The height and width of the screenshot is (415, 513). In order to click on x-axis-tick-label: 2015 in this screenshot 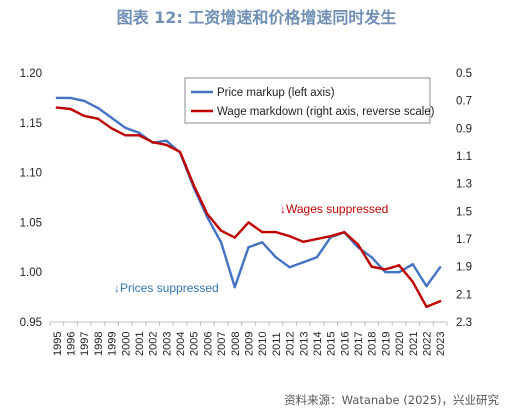, I will do `click(332, 344)`.